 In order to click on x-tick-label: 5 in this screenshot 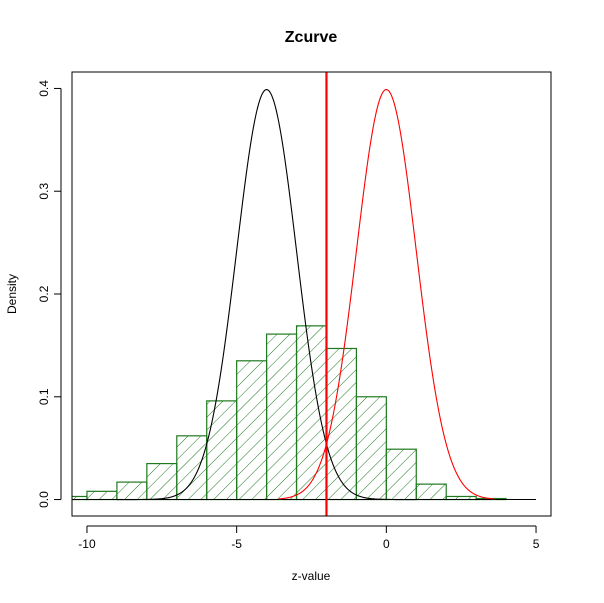, I will do `click(536, 544)`.